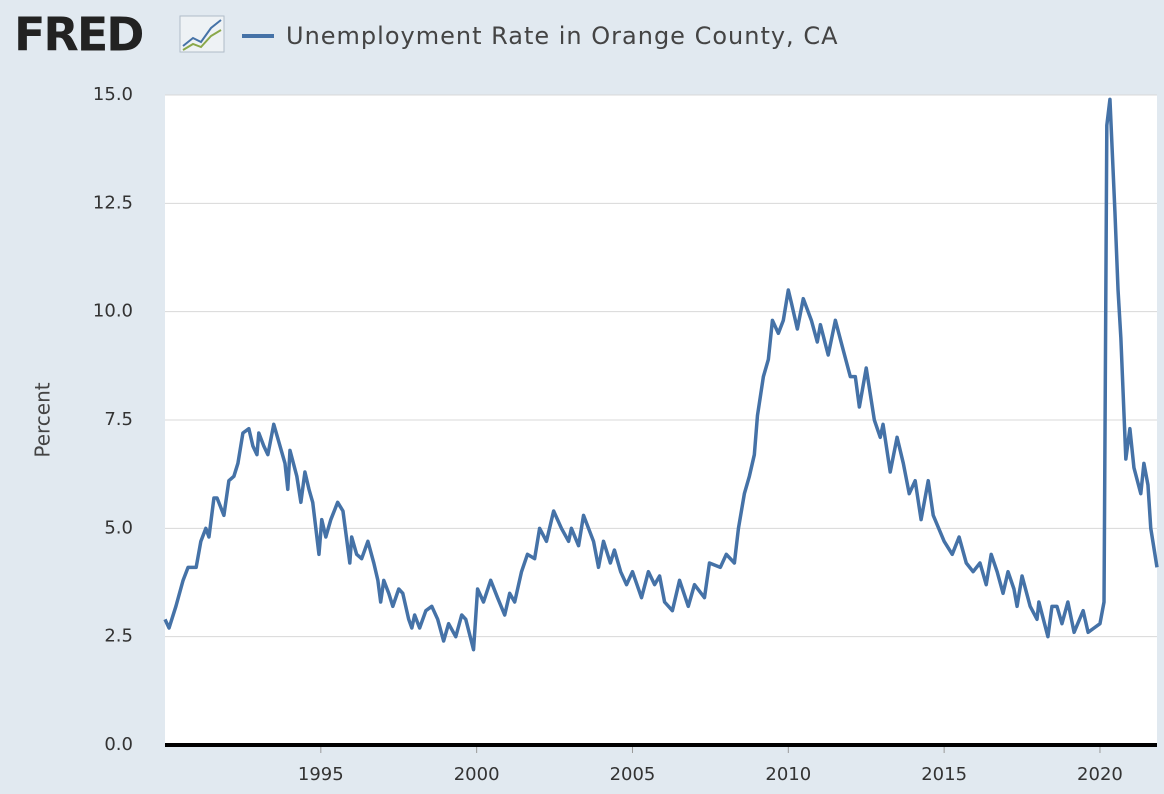 The height and width of the screenshot is (794, 1164). I want to click on x-tick-label: 2010, so click(788, 774).